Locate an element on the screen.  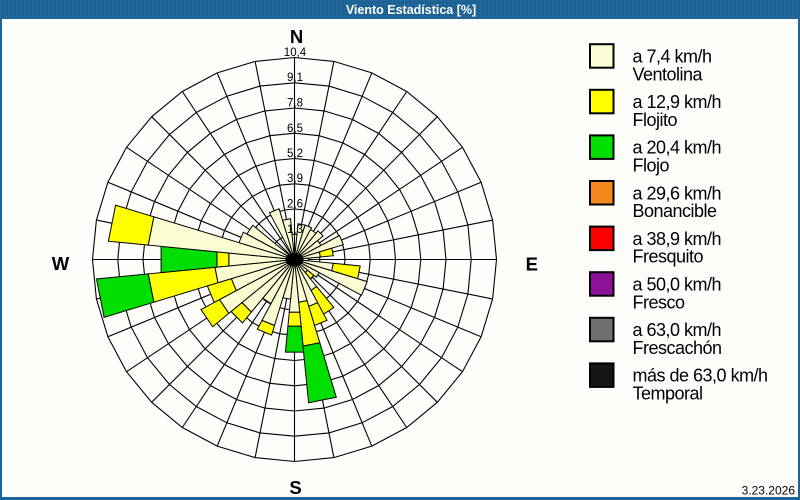
svg-text: a 50,0 km/h is located at coordinates (677, 285).